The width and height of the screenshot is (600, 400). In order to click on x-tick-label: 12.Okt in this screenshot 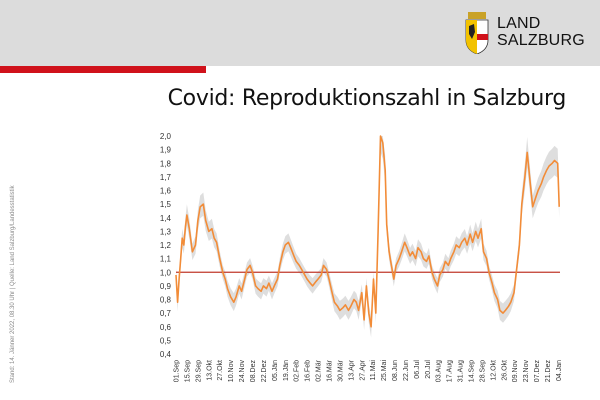, I will do `click(493, 370)`.